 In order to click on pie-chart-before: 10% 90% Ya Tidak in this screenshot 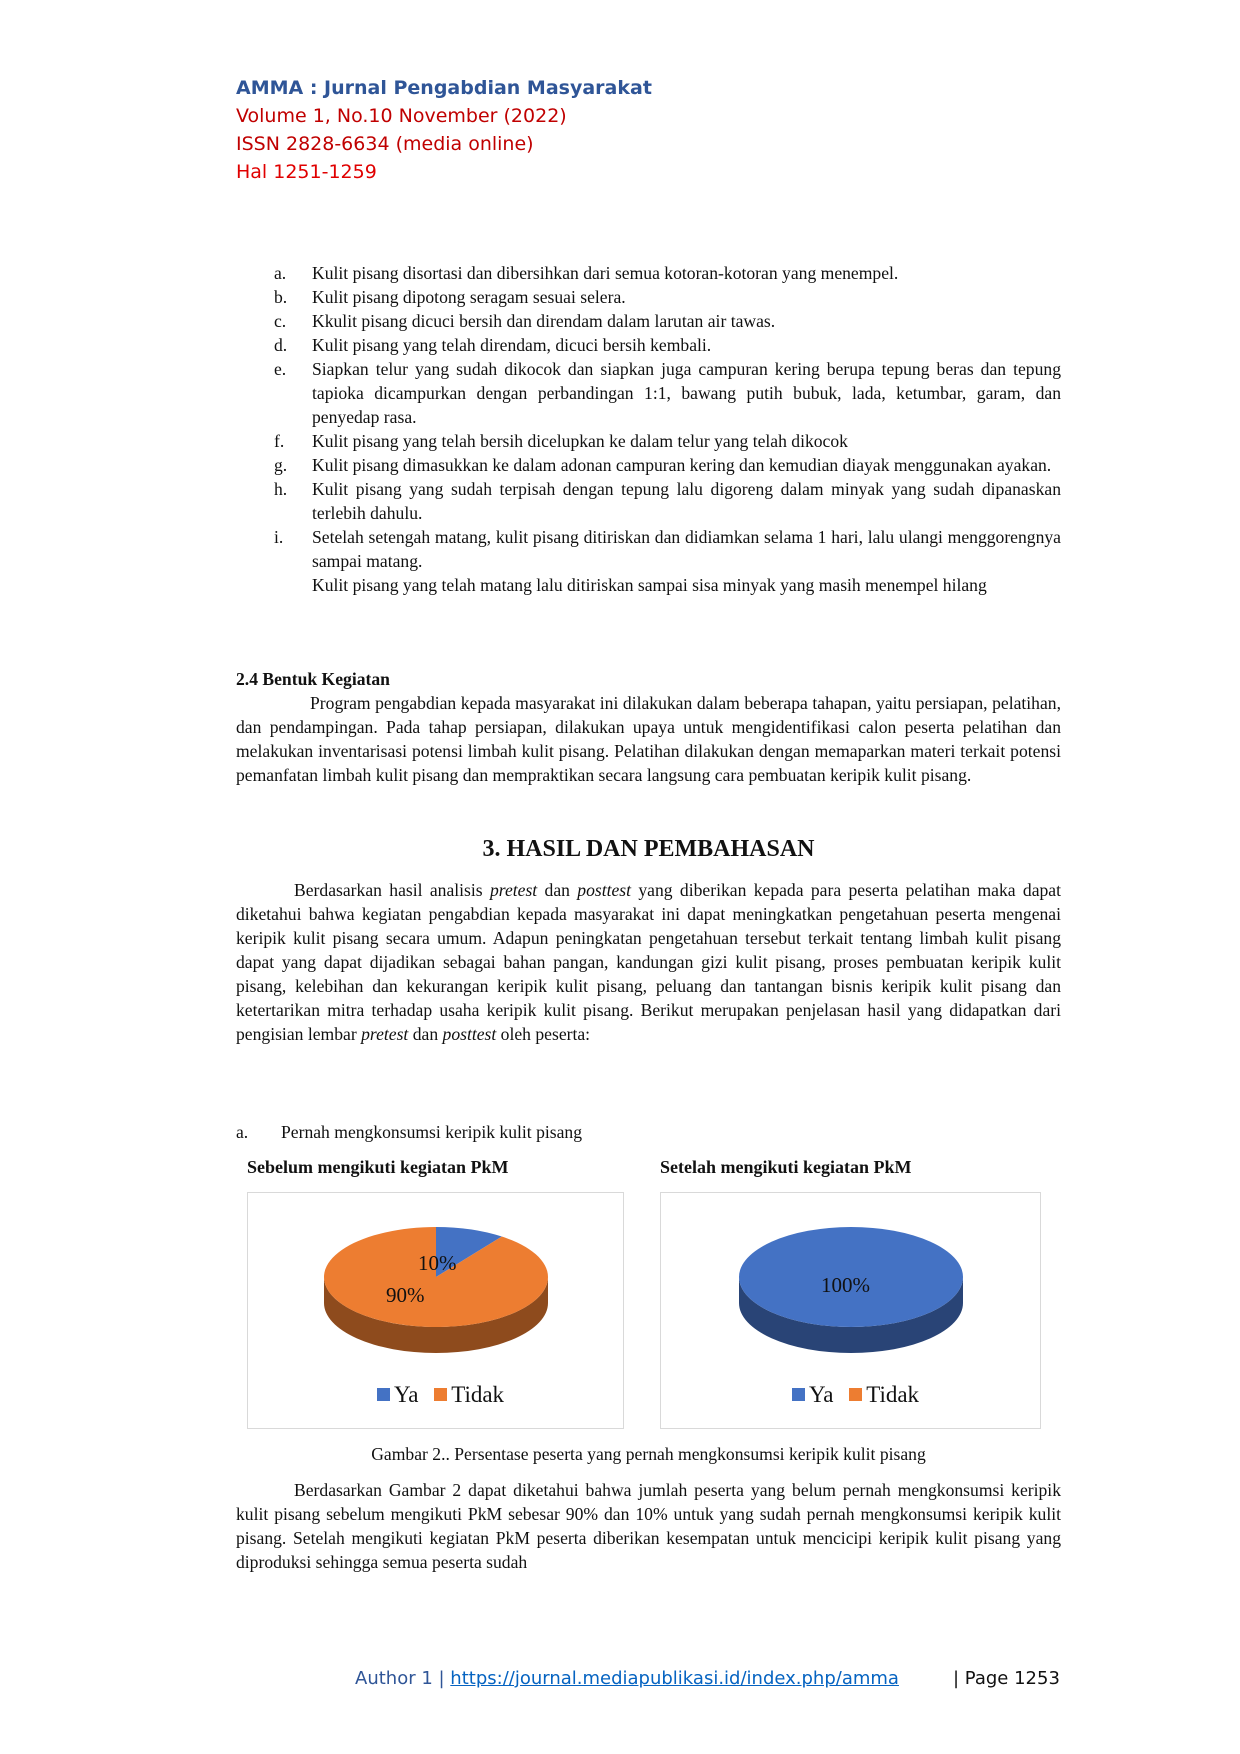, I will do `click(435, 1310)`.